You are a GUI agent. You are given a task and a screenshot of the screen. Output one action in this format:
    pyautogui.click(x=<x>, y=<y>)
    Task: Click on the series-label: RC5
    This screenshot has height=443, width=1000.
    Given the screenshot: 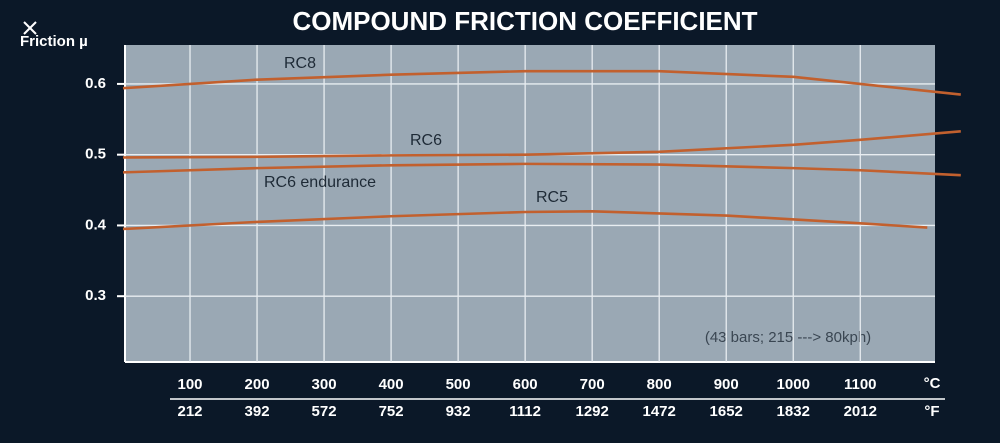 What is the action you would take?
    pyautogui.click(x=552, y=197)
    